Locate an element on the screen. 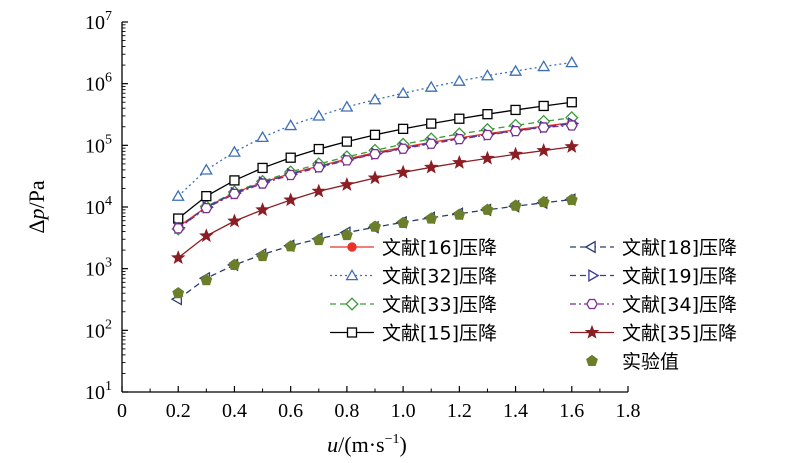 This screenshot has width=800, height=463. x-tick-label: 1.2 is located at coordinates (459, 411).